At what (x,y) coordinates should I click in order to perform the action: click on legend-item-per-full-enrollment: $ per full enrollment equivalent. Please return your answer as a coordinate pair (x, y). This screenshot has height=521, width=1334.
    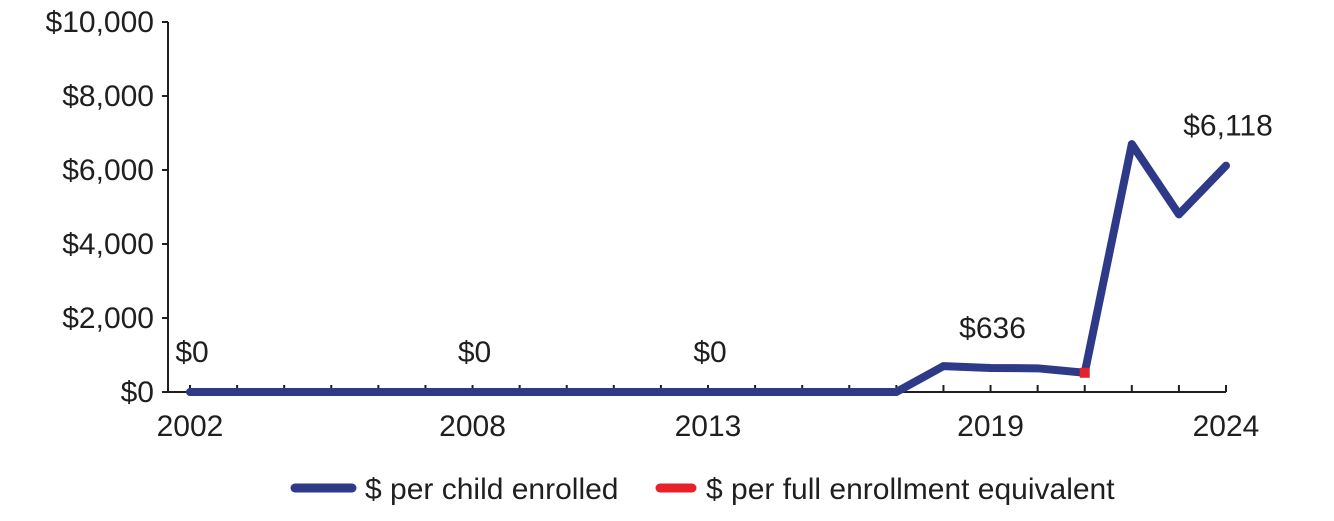
    Looking at the image, I should click on (885, 489).